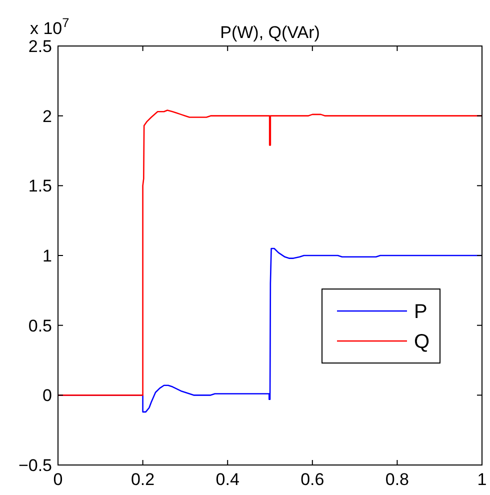 This screenshot has width=490, height=495. Describe the element at coordinates (47, 256) in the screenshot. I see `y-tick-label: 1` at that location.